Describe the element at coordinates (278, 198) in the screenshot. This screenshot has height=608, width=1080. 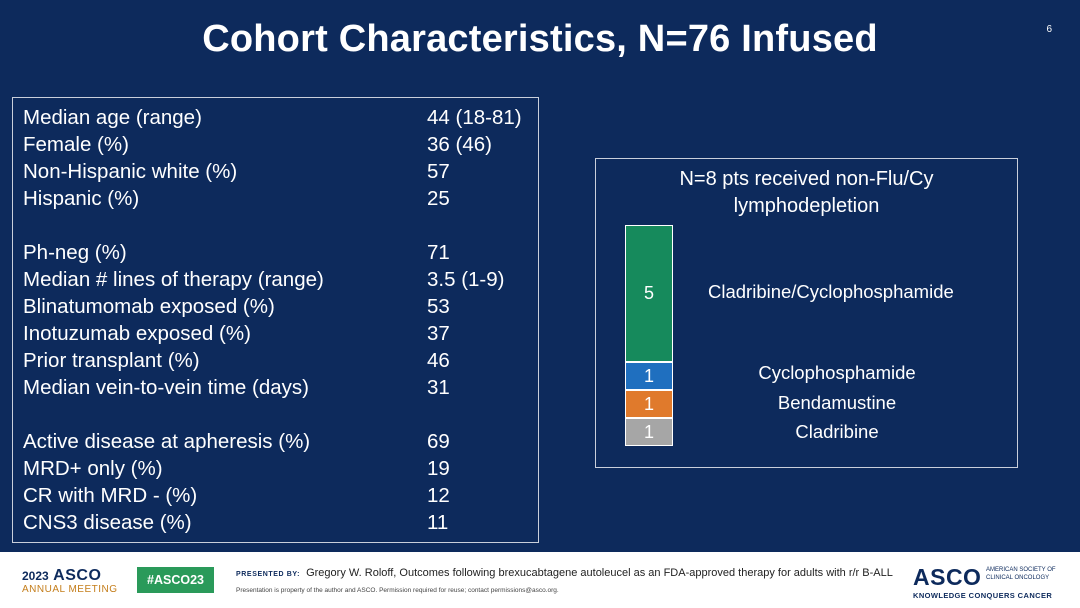
I see `table-row: Hispanic (%) 25` at that location.